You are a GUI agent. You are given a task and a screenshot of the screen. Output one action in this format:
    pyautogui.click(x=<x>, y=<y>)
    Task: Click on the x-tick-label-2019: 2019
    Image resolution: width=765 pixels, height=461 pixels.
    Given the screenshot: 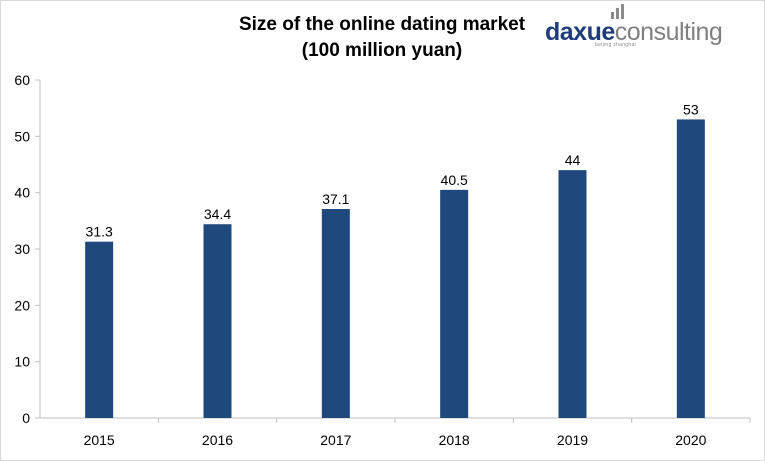 What is the action you would take?
    pyautogui.click(x=572, y=440)
    